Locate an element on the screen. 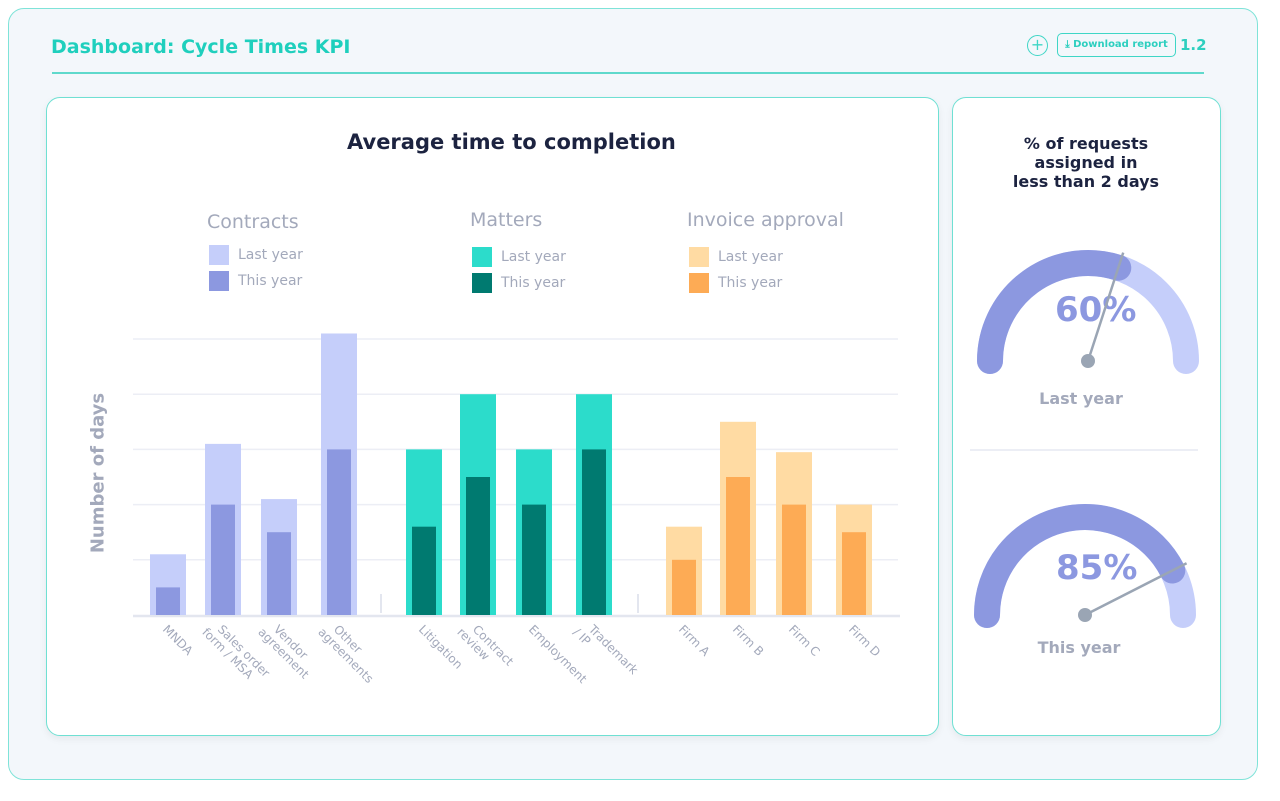  legend-contracts-this: This year is located at coordinates (255, 281).